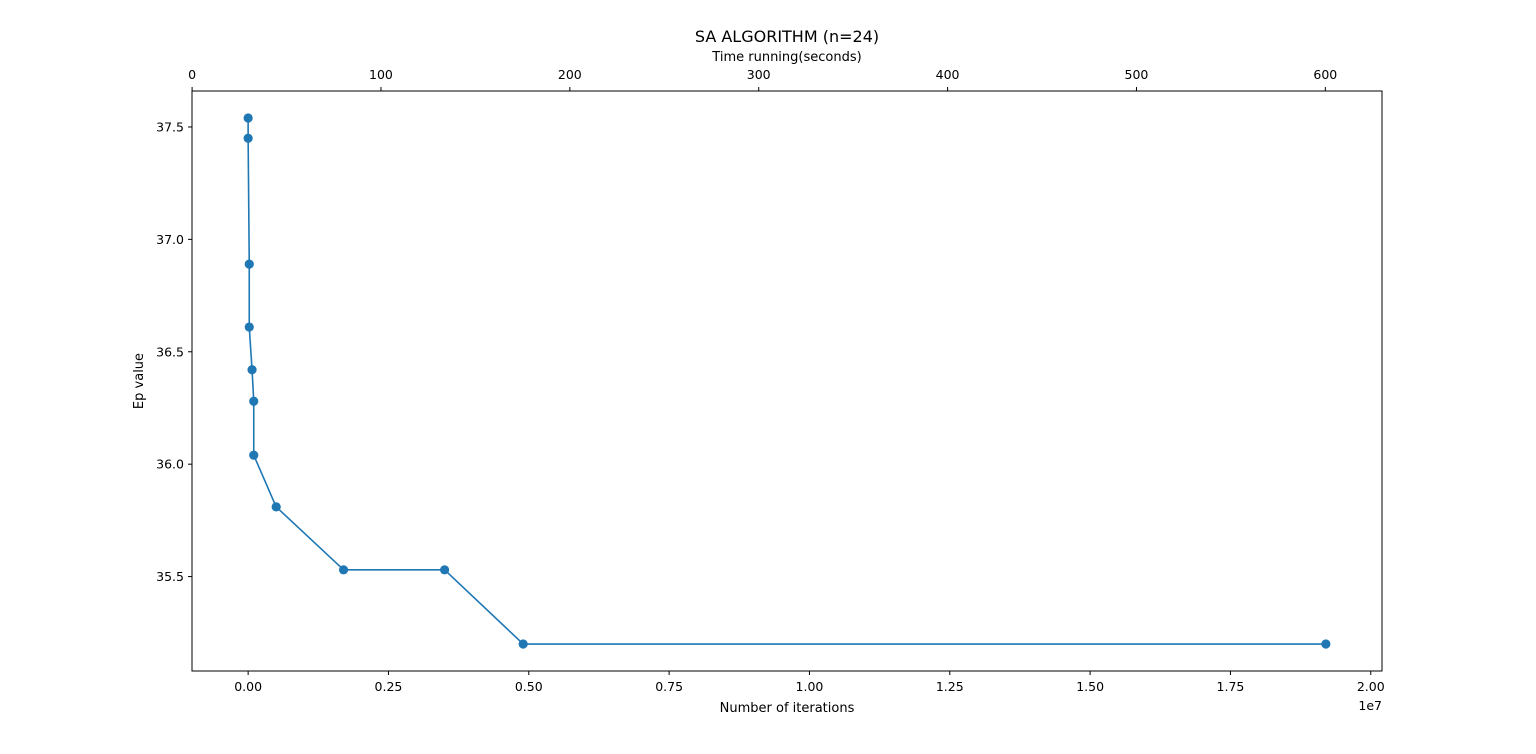  What do you see at coordinates (759, 74) in the screenshot?
I see `x2-tick-label: 300` at bounding box center [759, 74].